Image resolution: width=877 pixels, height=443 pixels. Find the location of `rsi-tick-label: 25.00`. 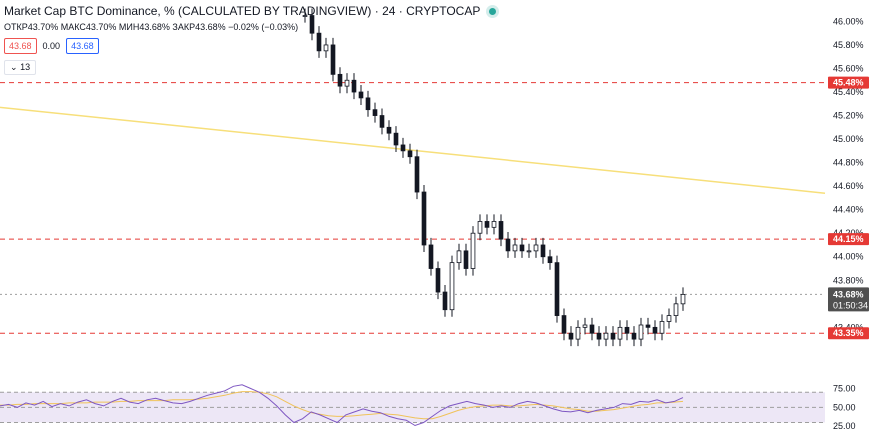

rsi-tick-label: 25.00 is located at coordinates (844, 426).